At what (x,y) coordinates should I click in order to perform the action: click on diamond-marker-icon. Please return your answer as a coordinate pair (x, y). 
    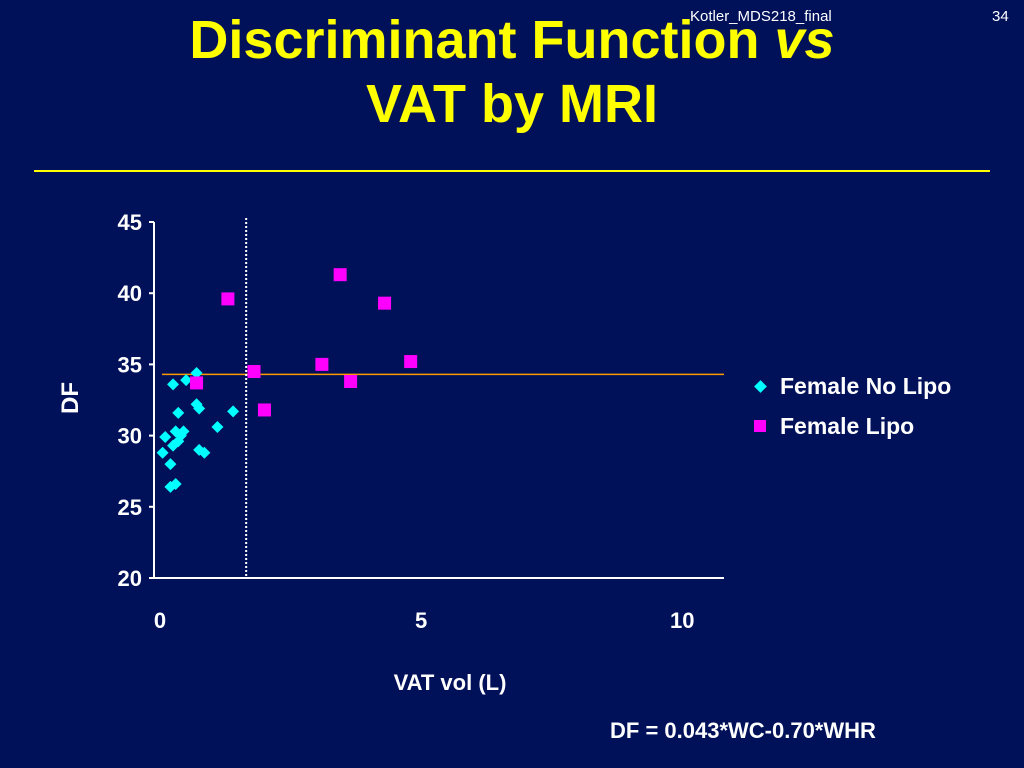
    Looking at the image, I should click on (760, 386).